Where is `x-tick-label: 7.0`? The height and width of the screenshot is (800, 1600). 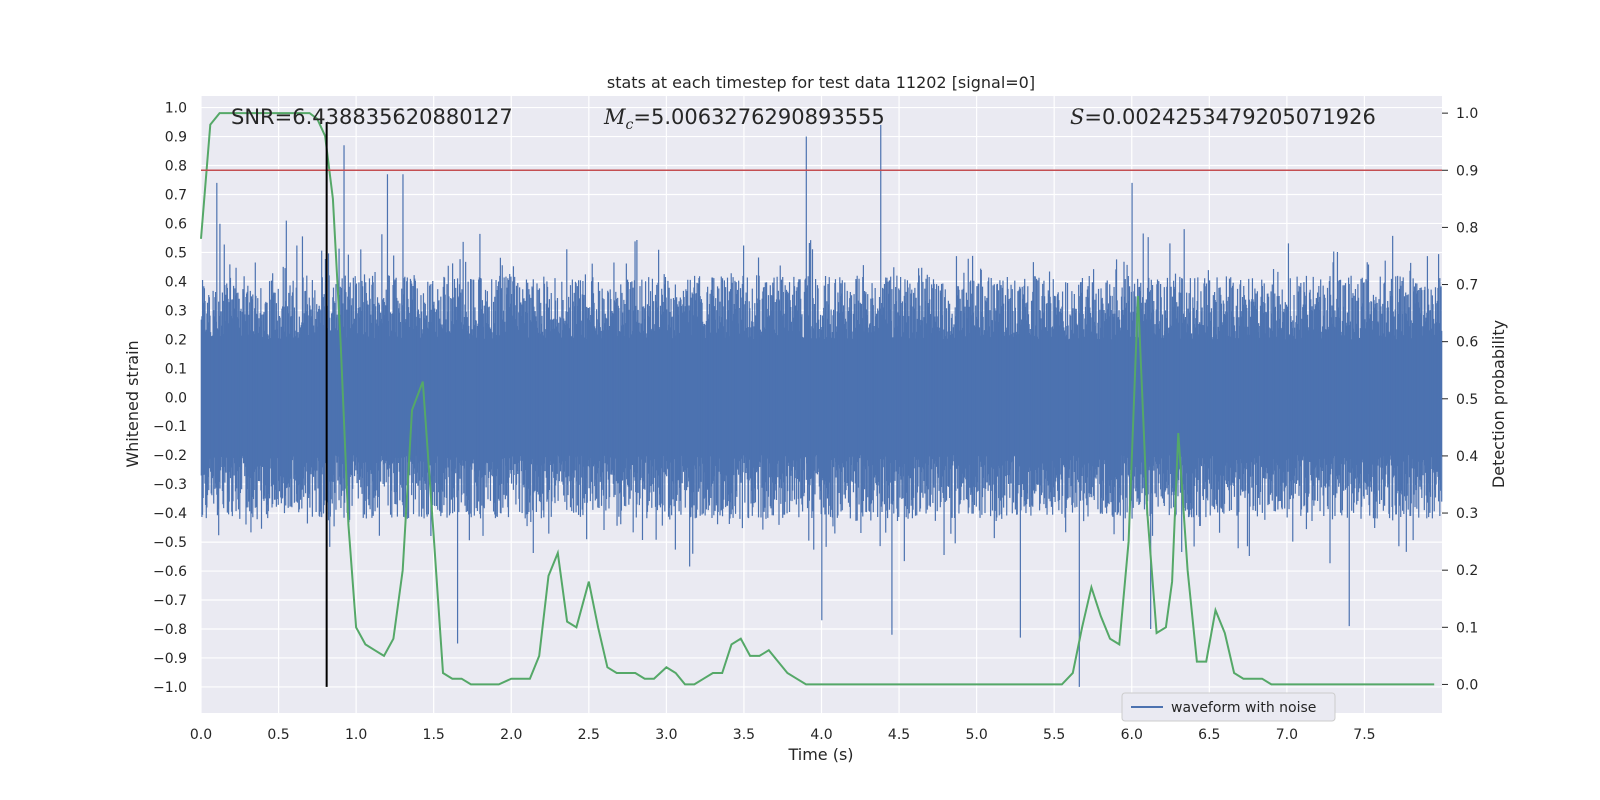 x-tick-label: 7.0 is located at coordinates (1287, 735).